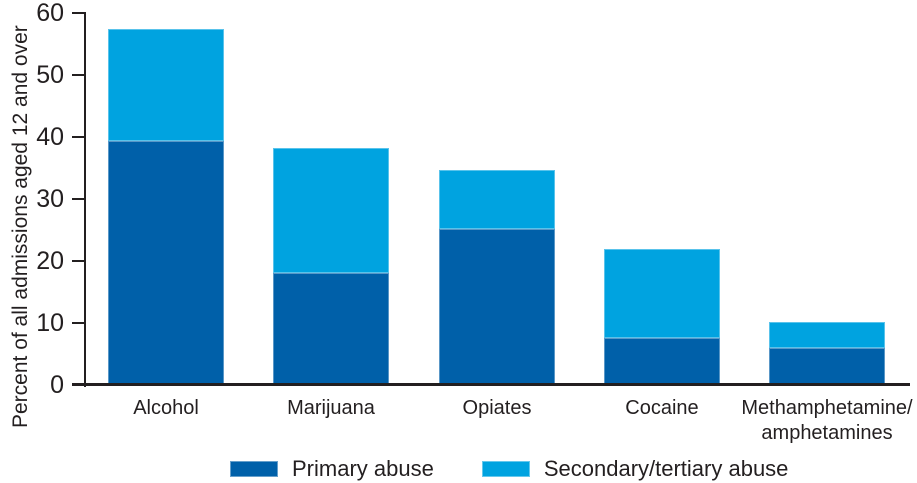  Describe the element at coordinates (50, 199) in the screenshot. I see `y-tick-label-30: 30` at that location.